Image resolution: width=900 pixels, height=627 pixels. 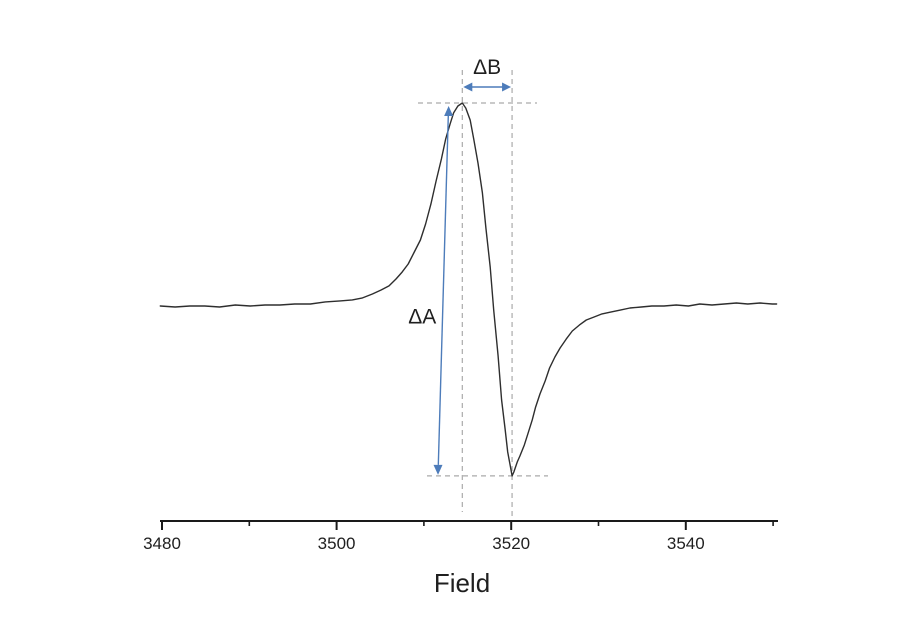 I want to click on x-tick-label: 3480, so click(x=162, y=543).